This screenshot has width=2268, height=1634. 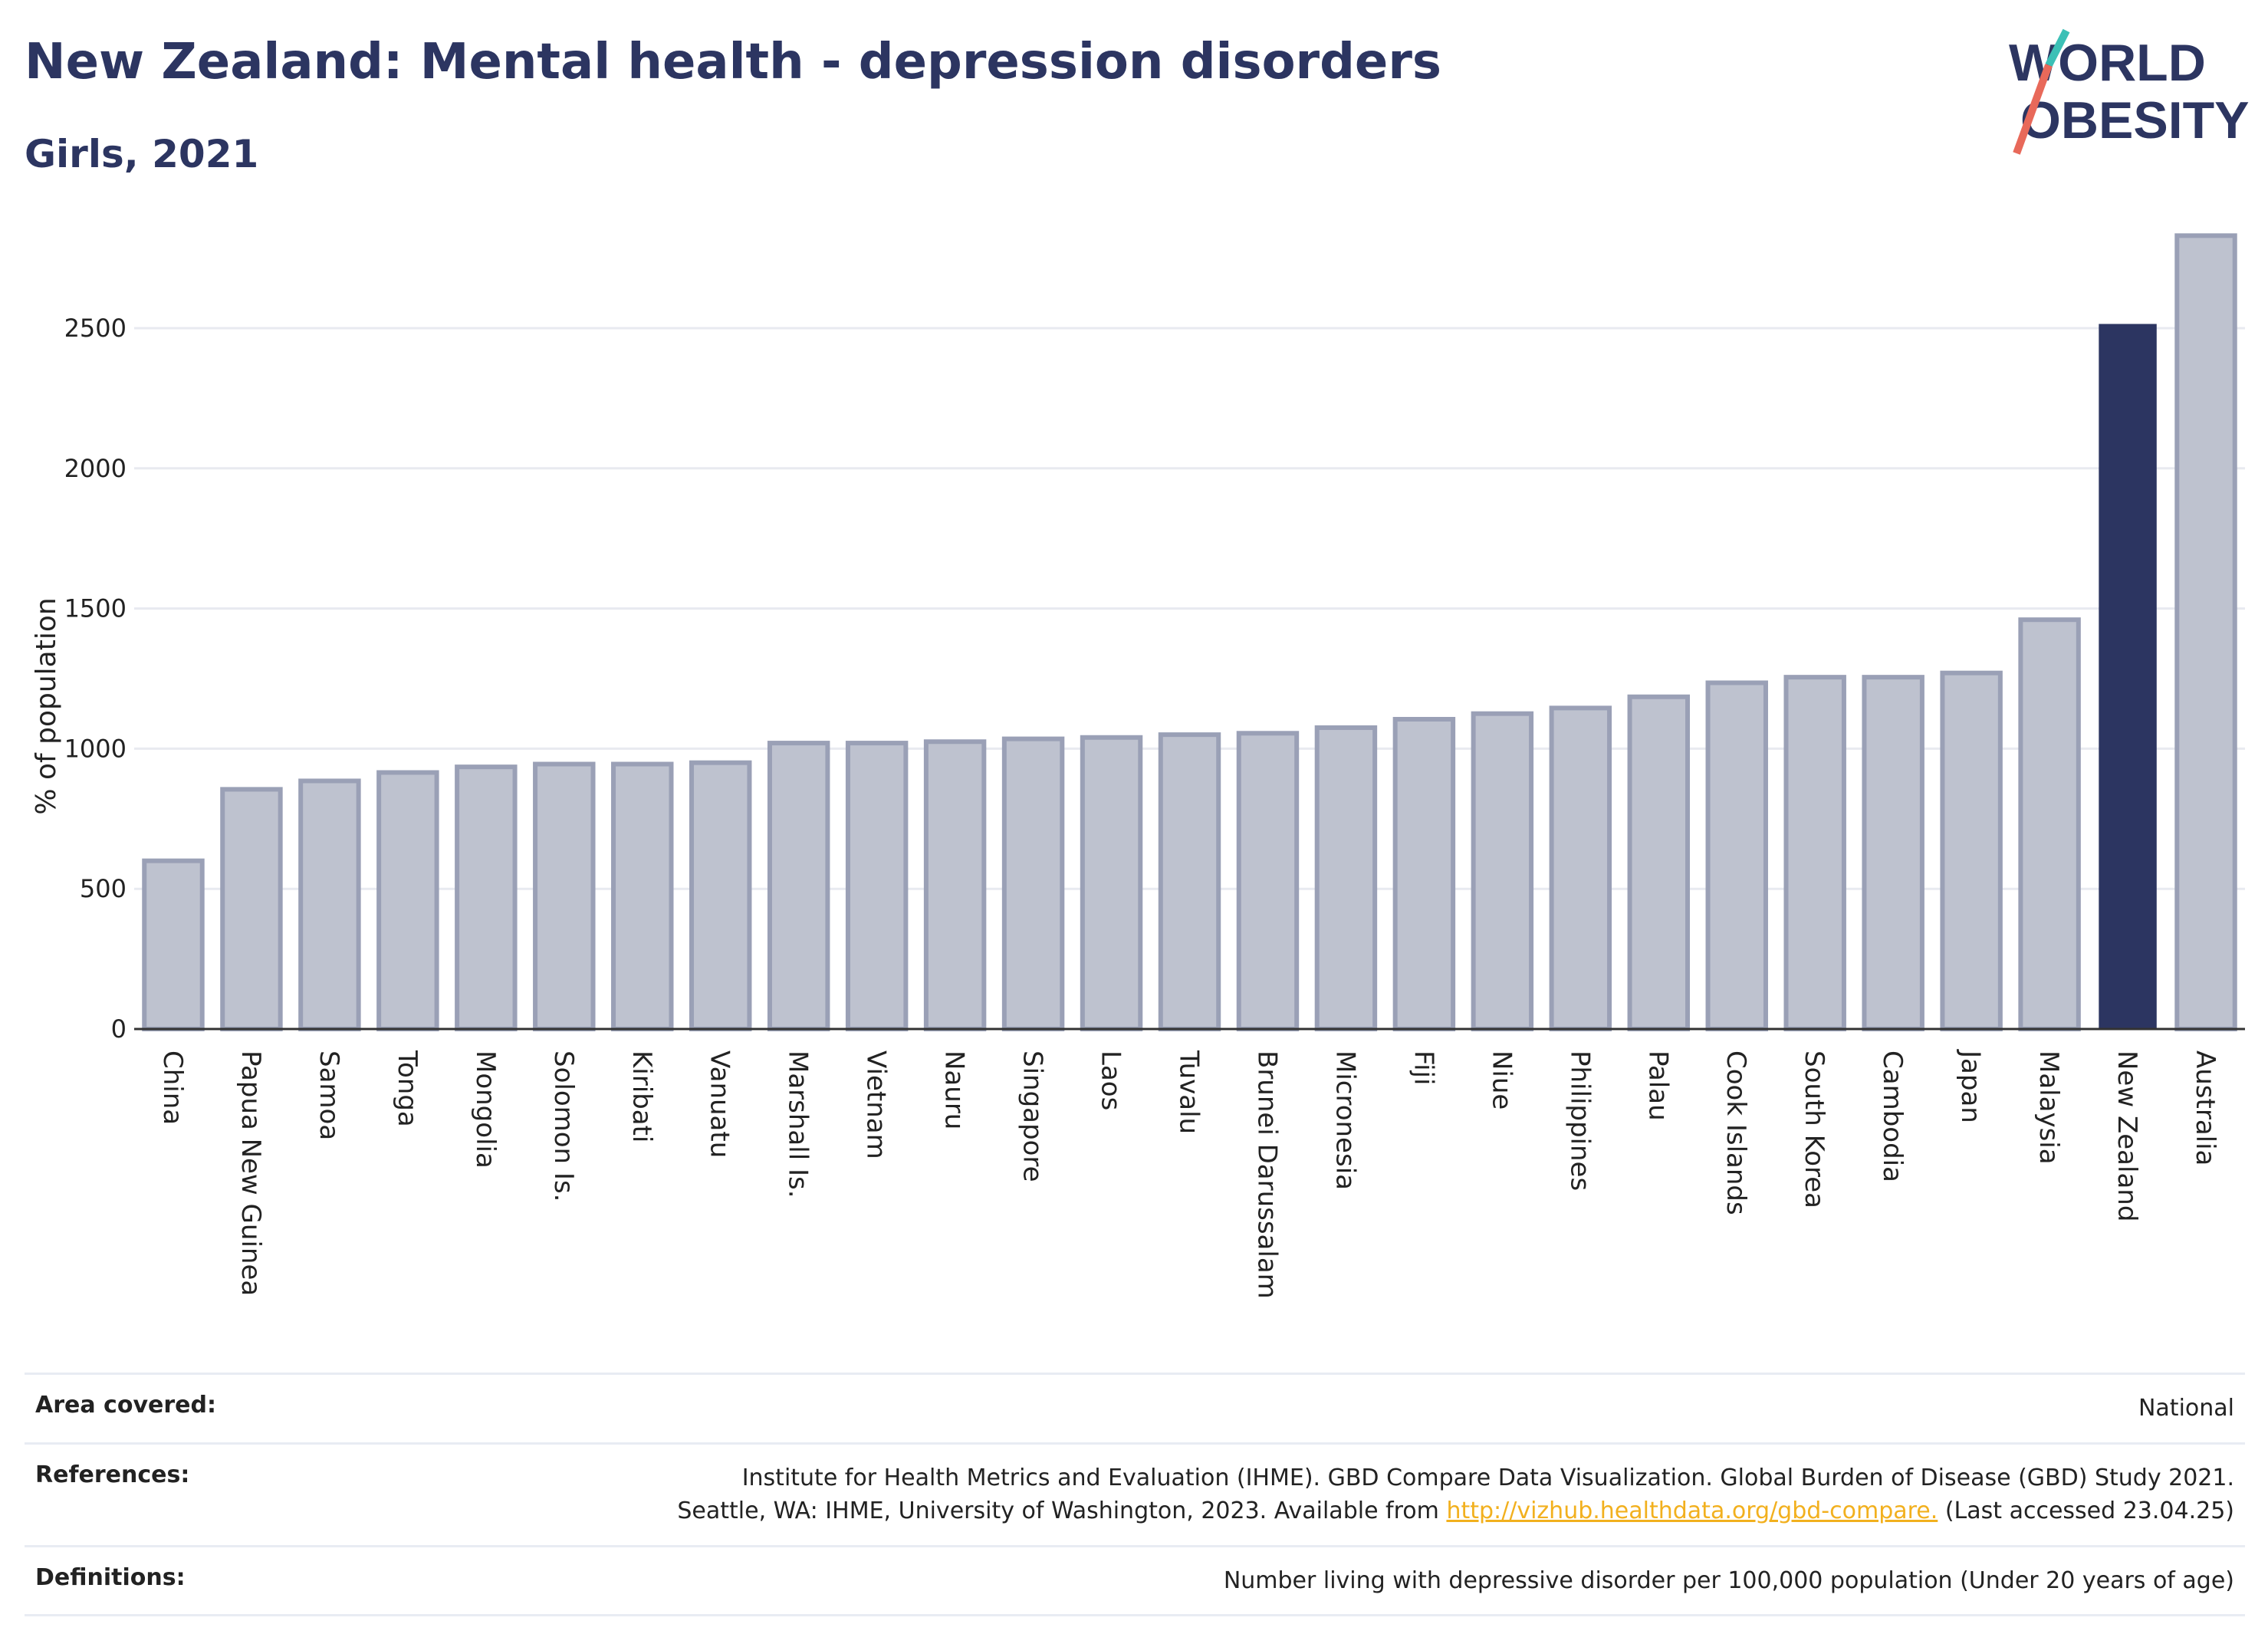 What do you see at coordinates (876, 1105) in the screenshot?
I see `x-tick-label: Vietnam` at bounding box center [876, 1105].